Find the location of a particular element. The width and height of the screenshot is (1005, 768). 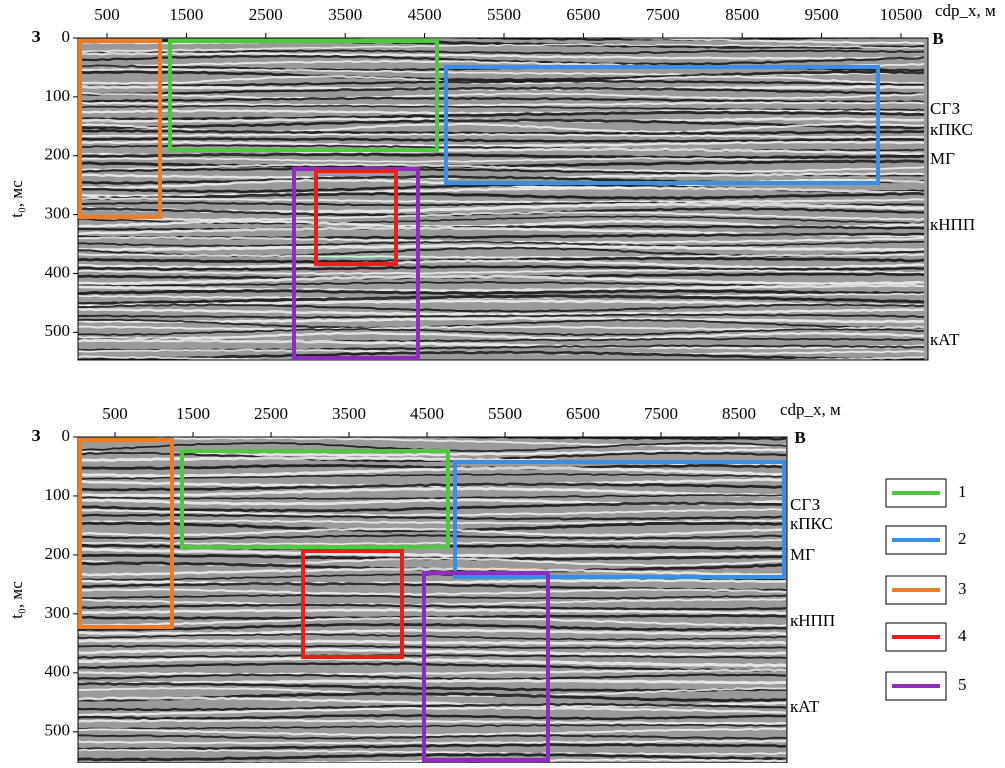

y-tick-label: 300 is located at coordinates (58, 213).